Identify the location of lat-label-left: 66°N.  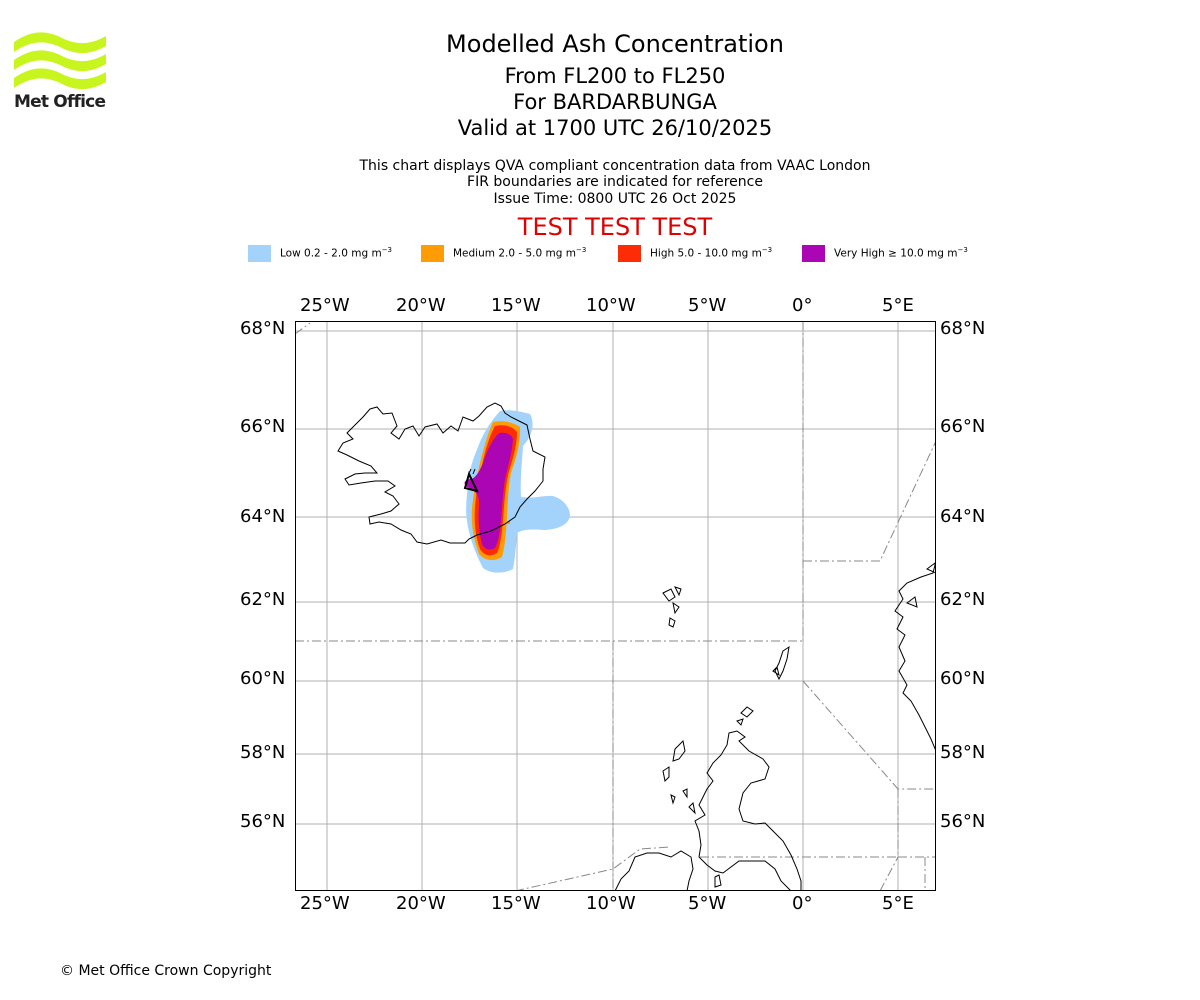
(263, 426).